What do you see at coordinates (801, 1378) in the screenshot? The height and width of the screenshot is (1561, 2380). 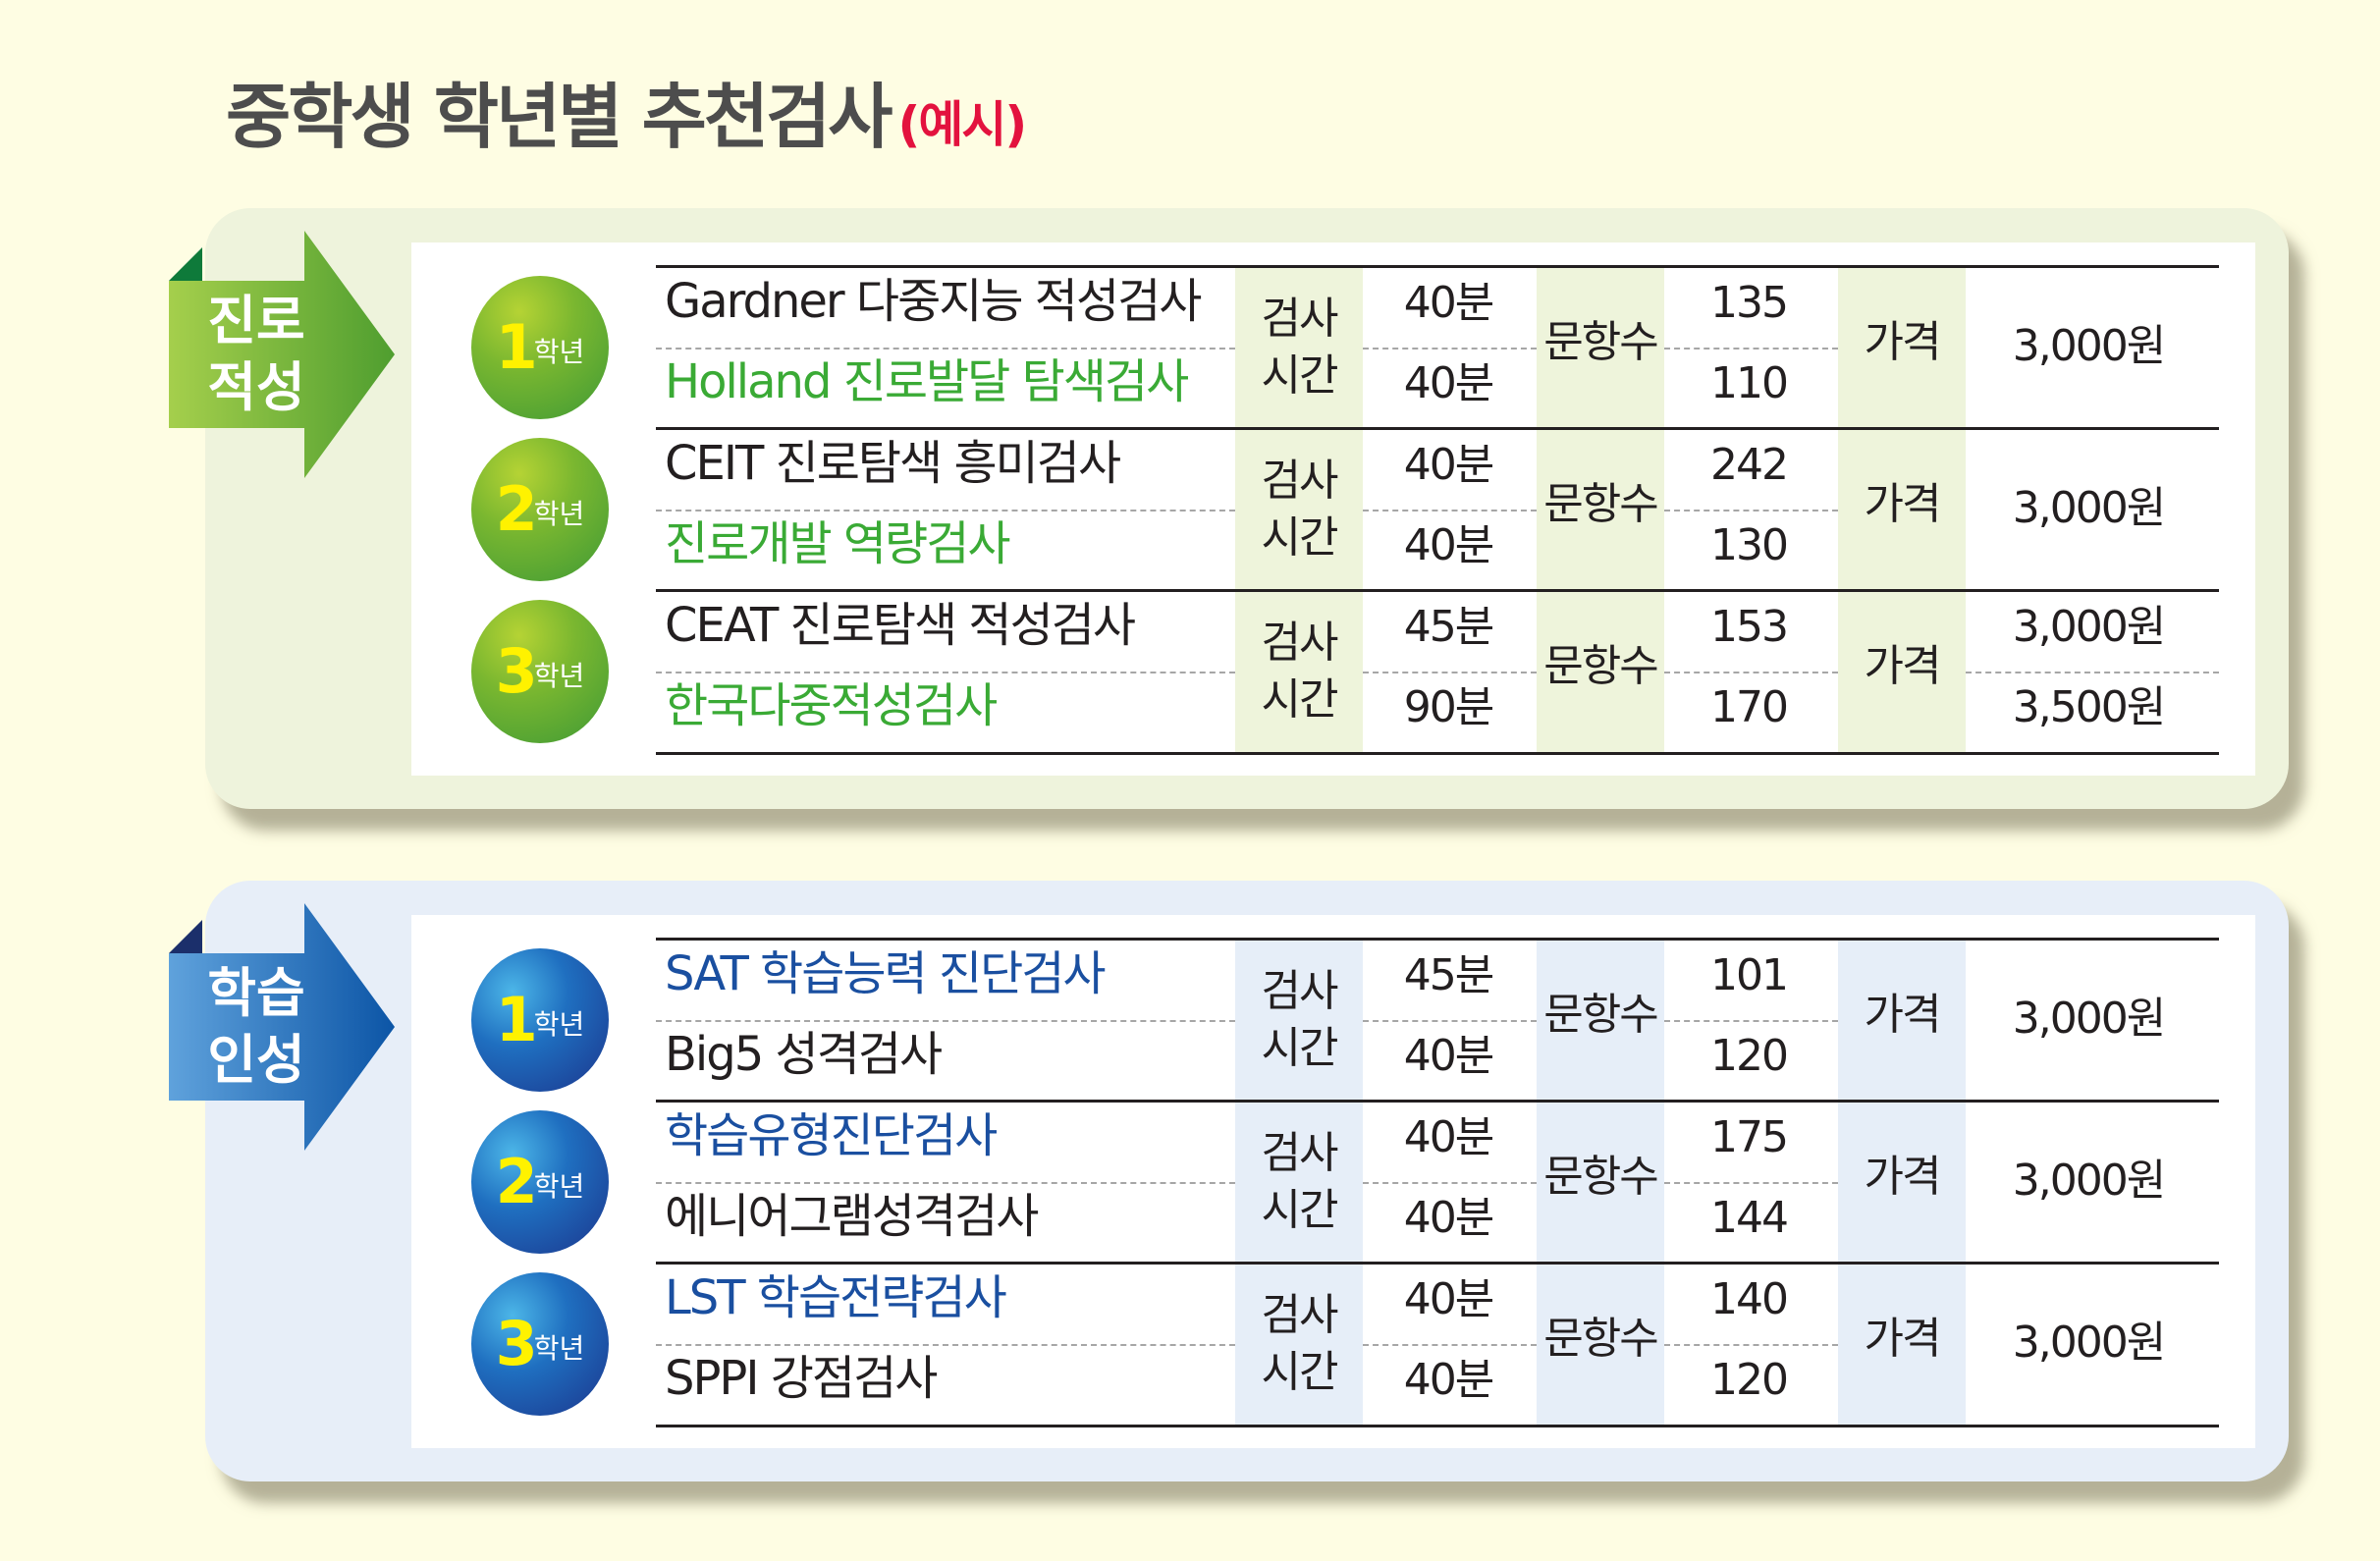 I see `test-name: SPPI 강점검사` at bounding box center [801, 1378].